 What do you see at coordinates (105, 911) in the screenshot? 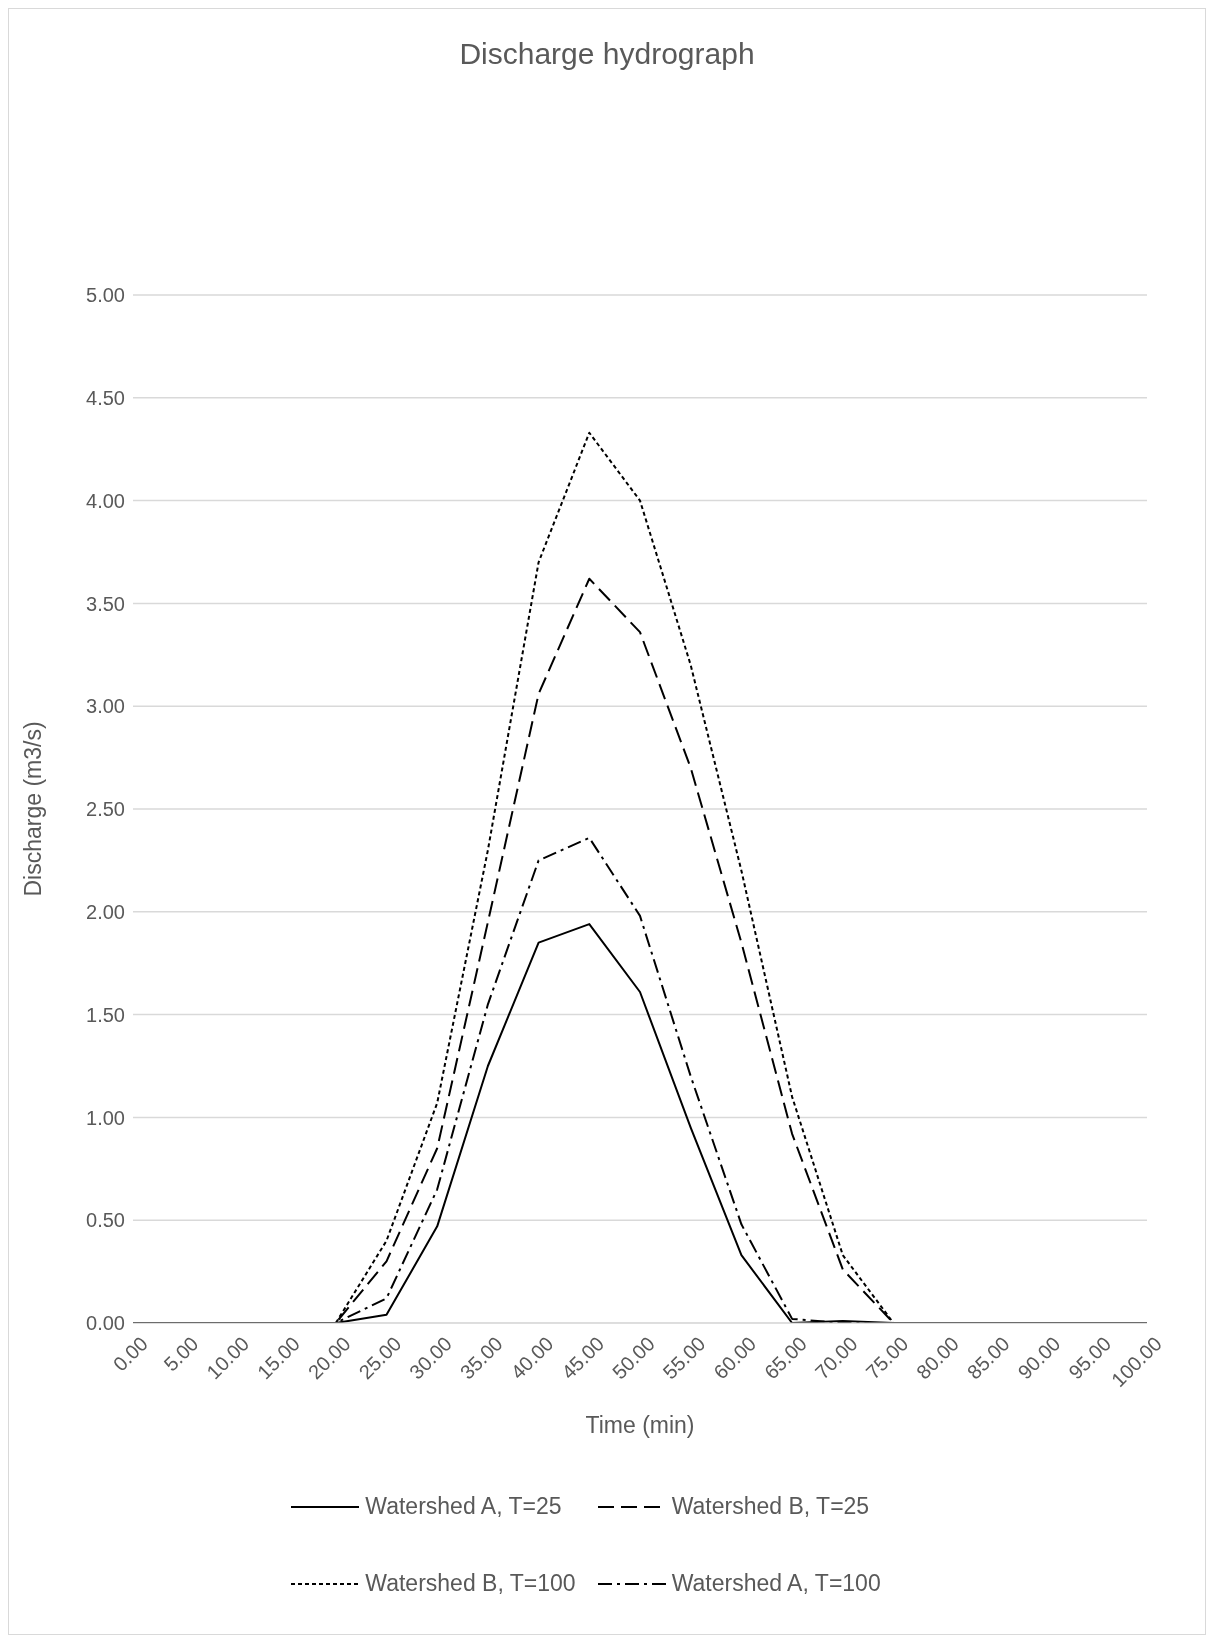
I see `y-tick-label: 2.00` at bounding box center [105, 911].